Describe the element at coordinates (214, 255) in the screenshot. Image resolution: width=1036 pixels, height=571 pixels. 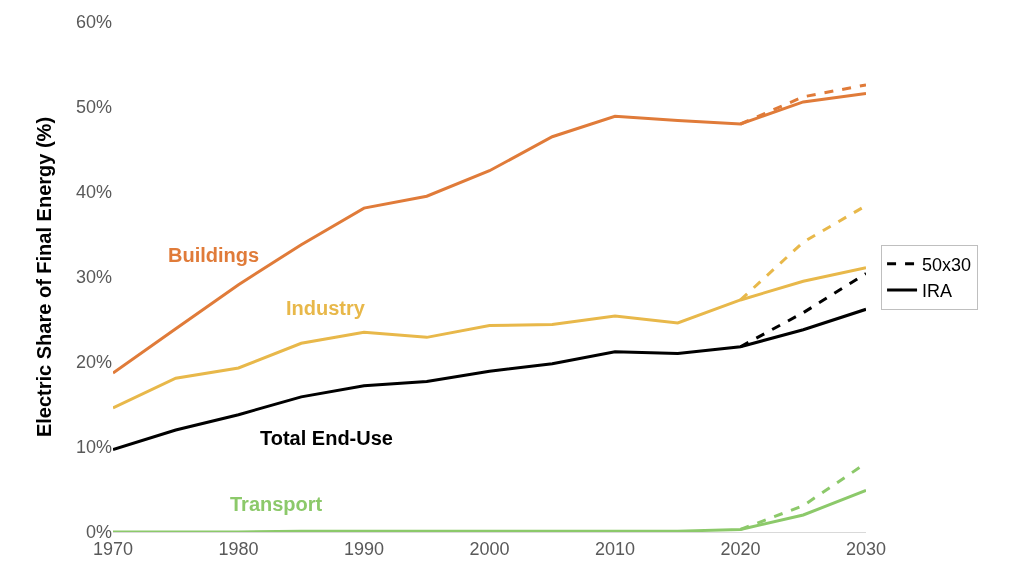
I see `series-label: Buildings` at that location.